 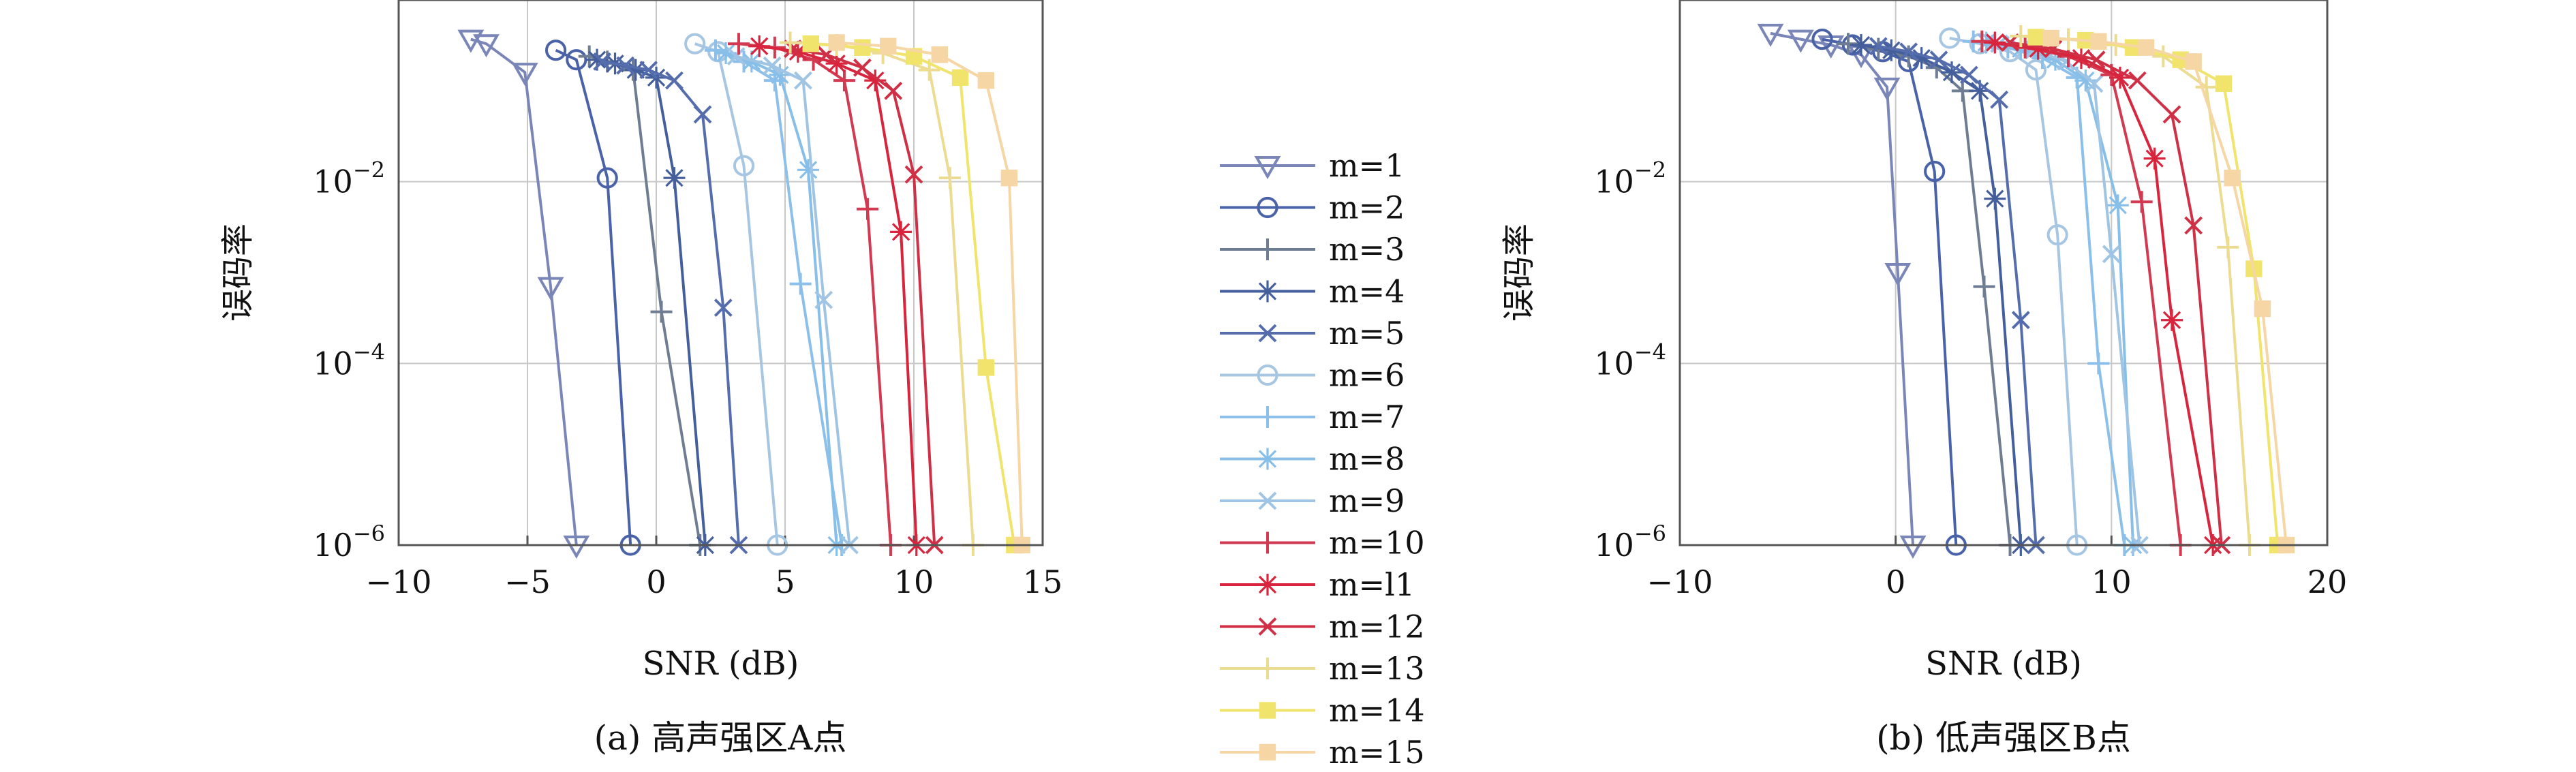 What do you see at coordinates (1630, 542) in the screenshot?
I see `y-tick-label: 10⁻⁶` at bounding box center [1630, 542].